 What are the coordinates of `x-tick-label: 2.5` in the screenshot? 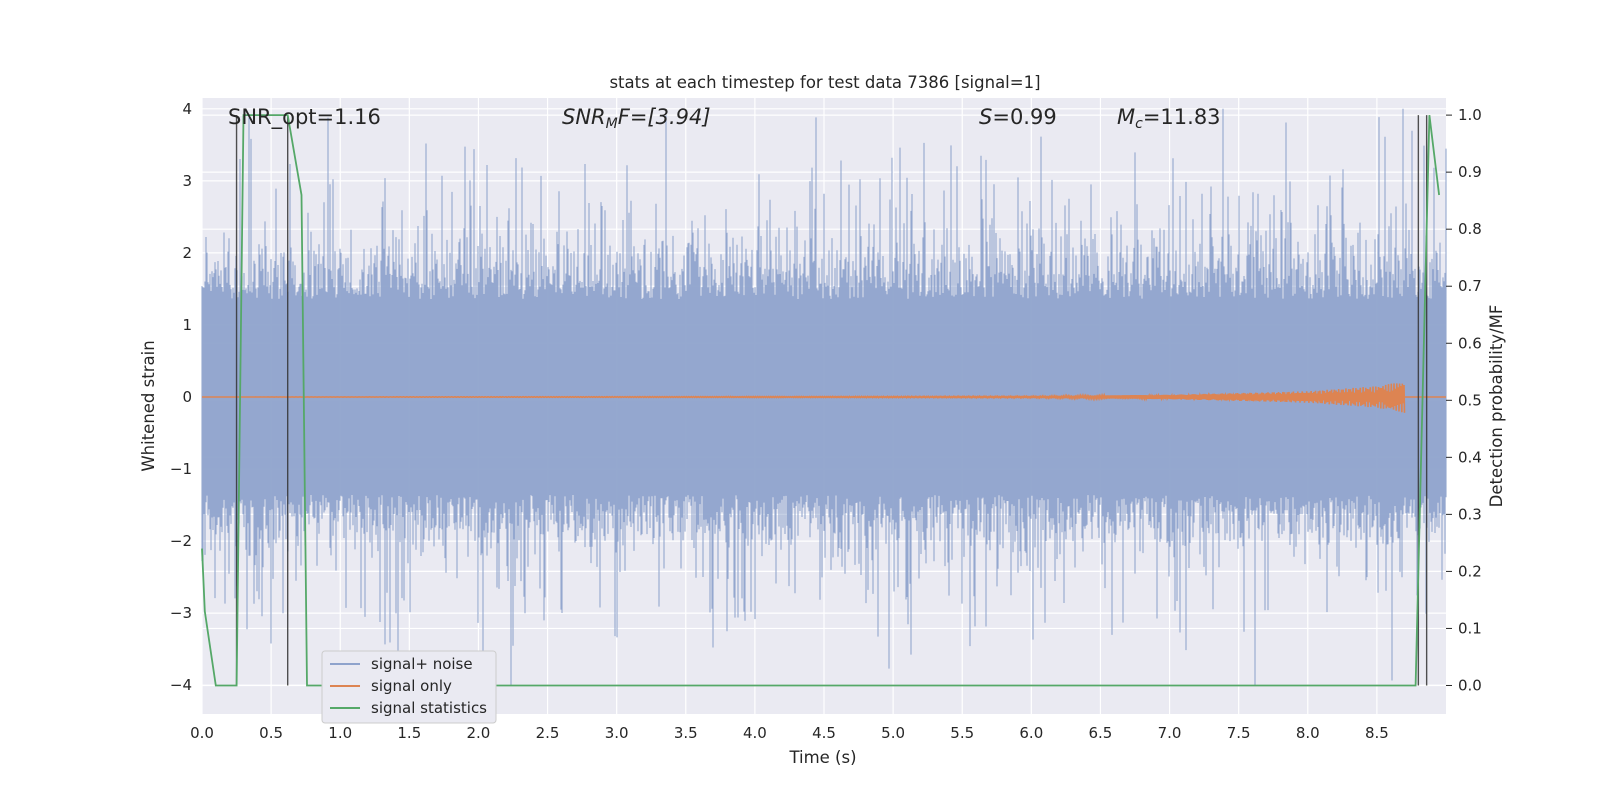 It's located at (548, 733).